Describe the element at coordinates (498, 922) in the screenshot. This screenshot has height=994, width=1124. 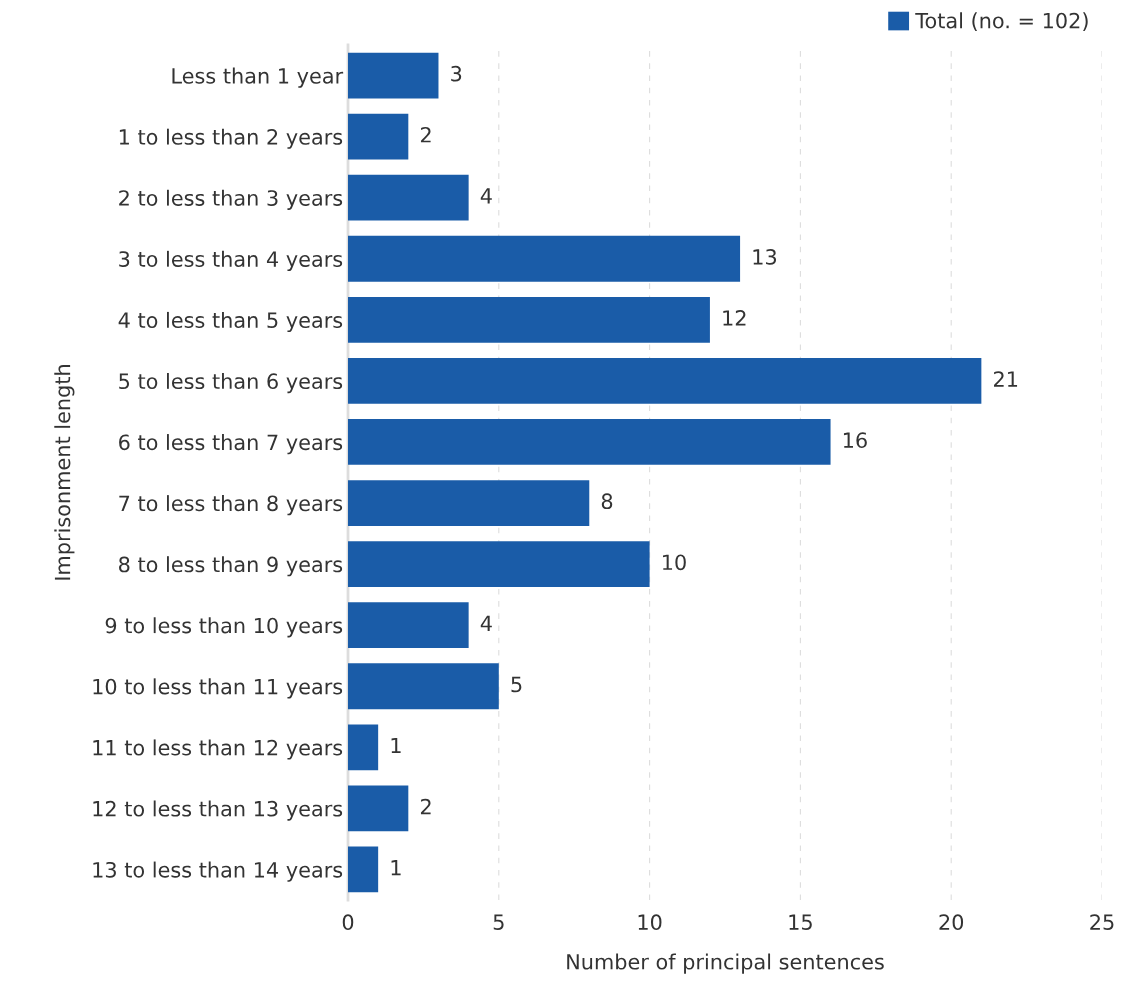
I see `x-tick-label: 5` at that location.